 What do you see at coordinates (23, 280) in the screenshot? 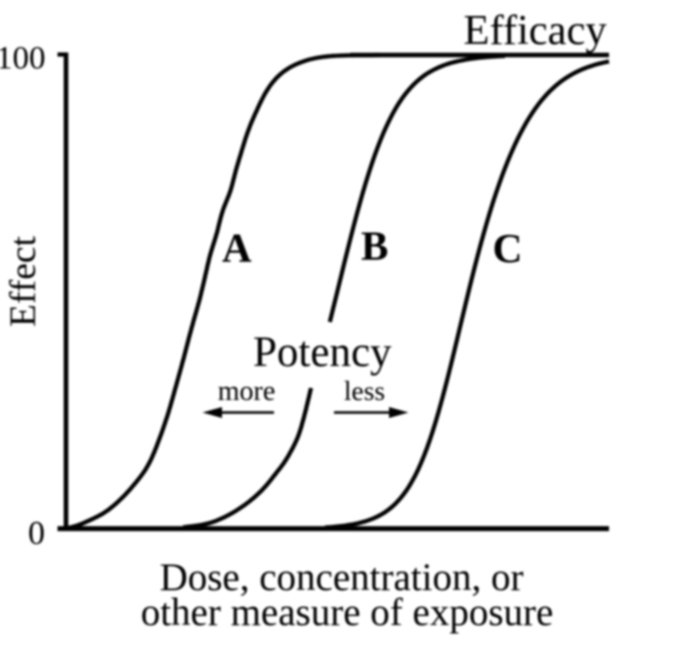
I see `svg-text: Effect` at bounding box center [23, 280].